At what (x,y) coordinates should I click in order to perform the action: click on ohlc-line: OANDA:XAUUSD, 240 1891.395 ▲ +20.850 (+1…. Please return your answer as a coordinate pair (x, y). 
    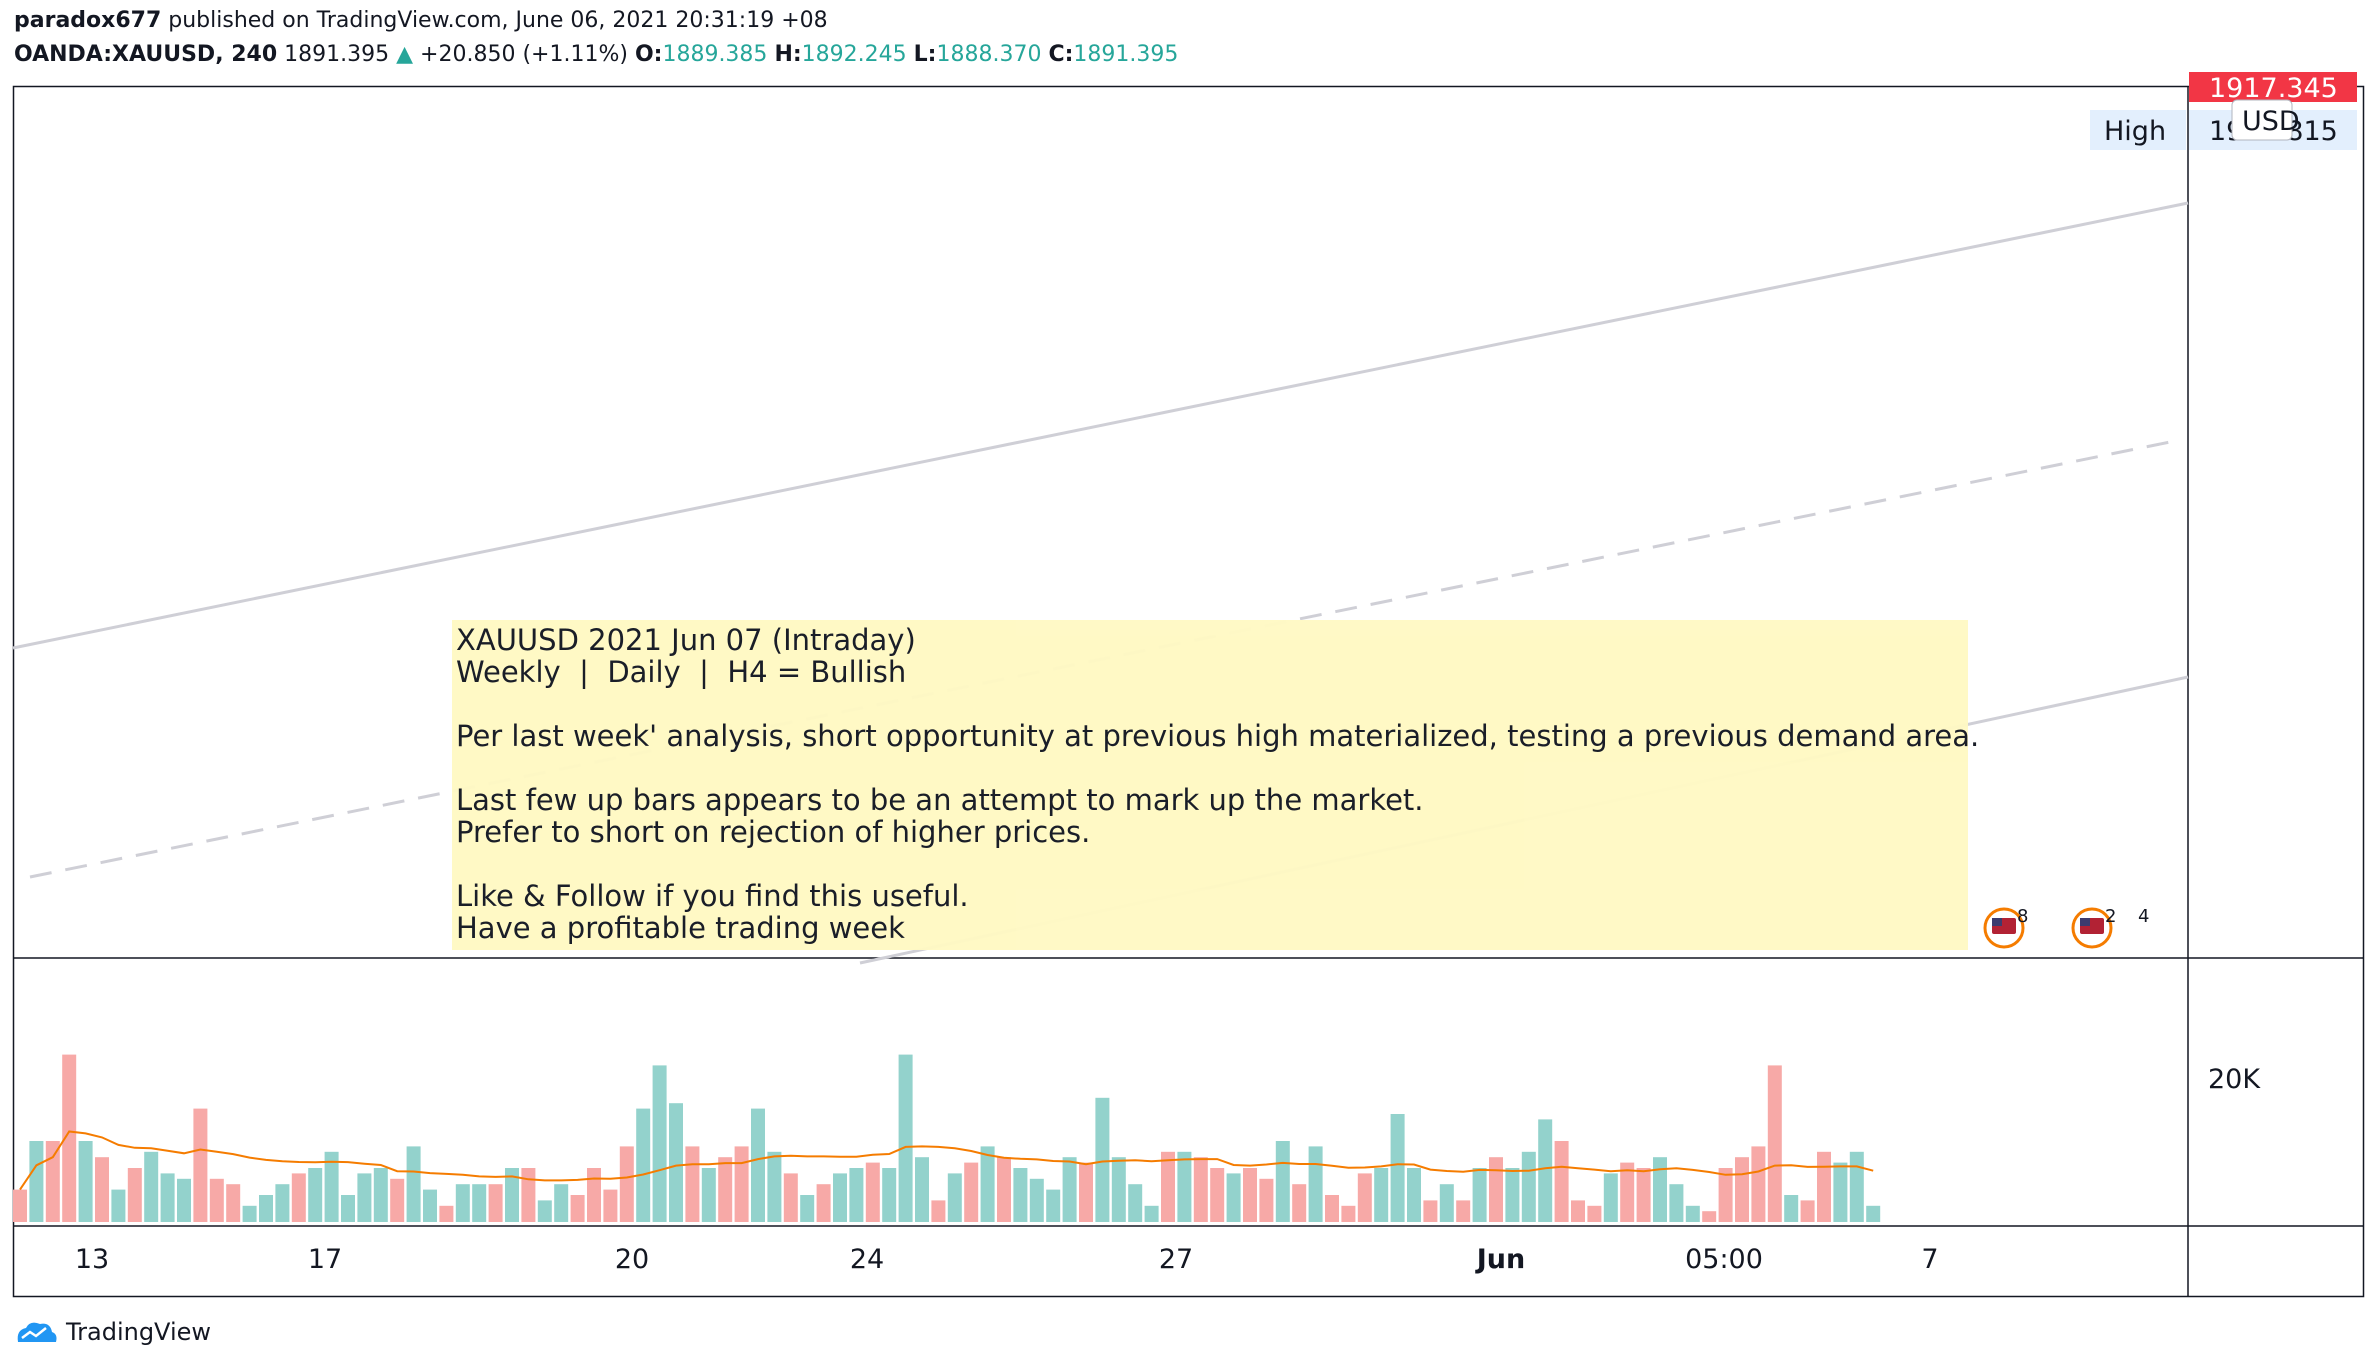
    Looking at the image, I should click on (596, 54).